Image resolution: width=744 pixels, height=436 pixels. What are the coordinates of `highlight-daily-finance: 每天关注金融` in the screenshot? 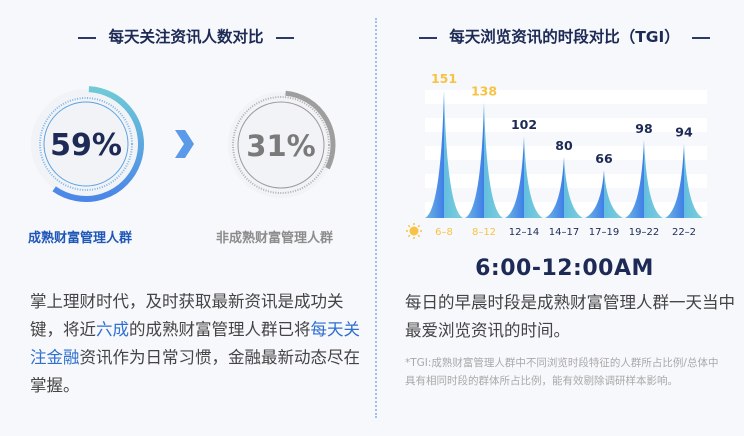 It's located at (195, 343).